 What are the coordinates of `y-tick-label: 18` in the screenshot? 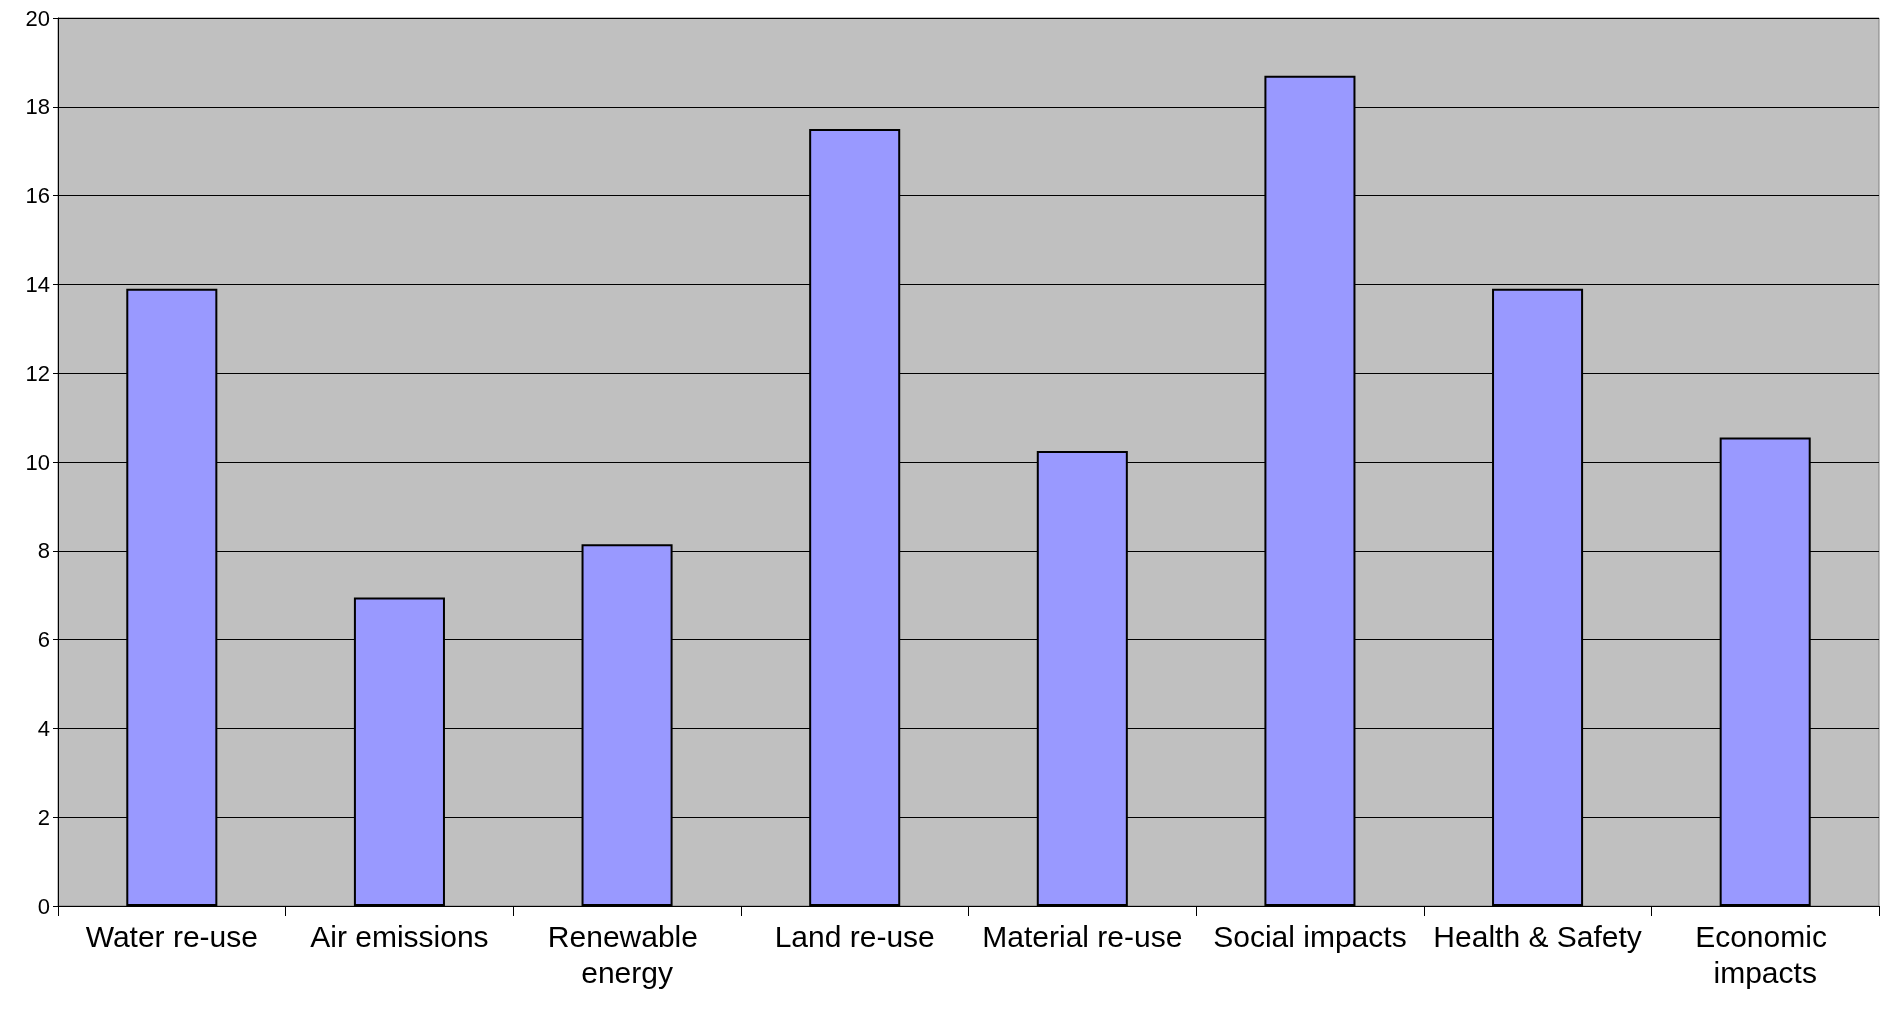 It's located at (37, 107).